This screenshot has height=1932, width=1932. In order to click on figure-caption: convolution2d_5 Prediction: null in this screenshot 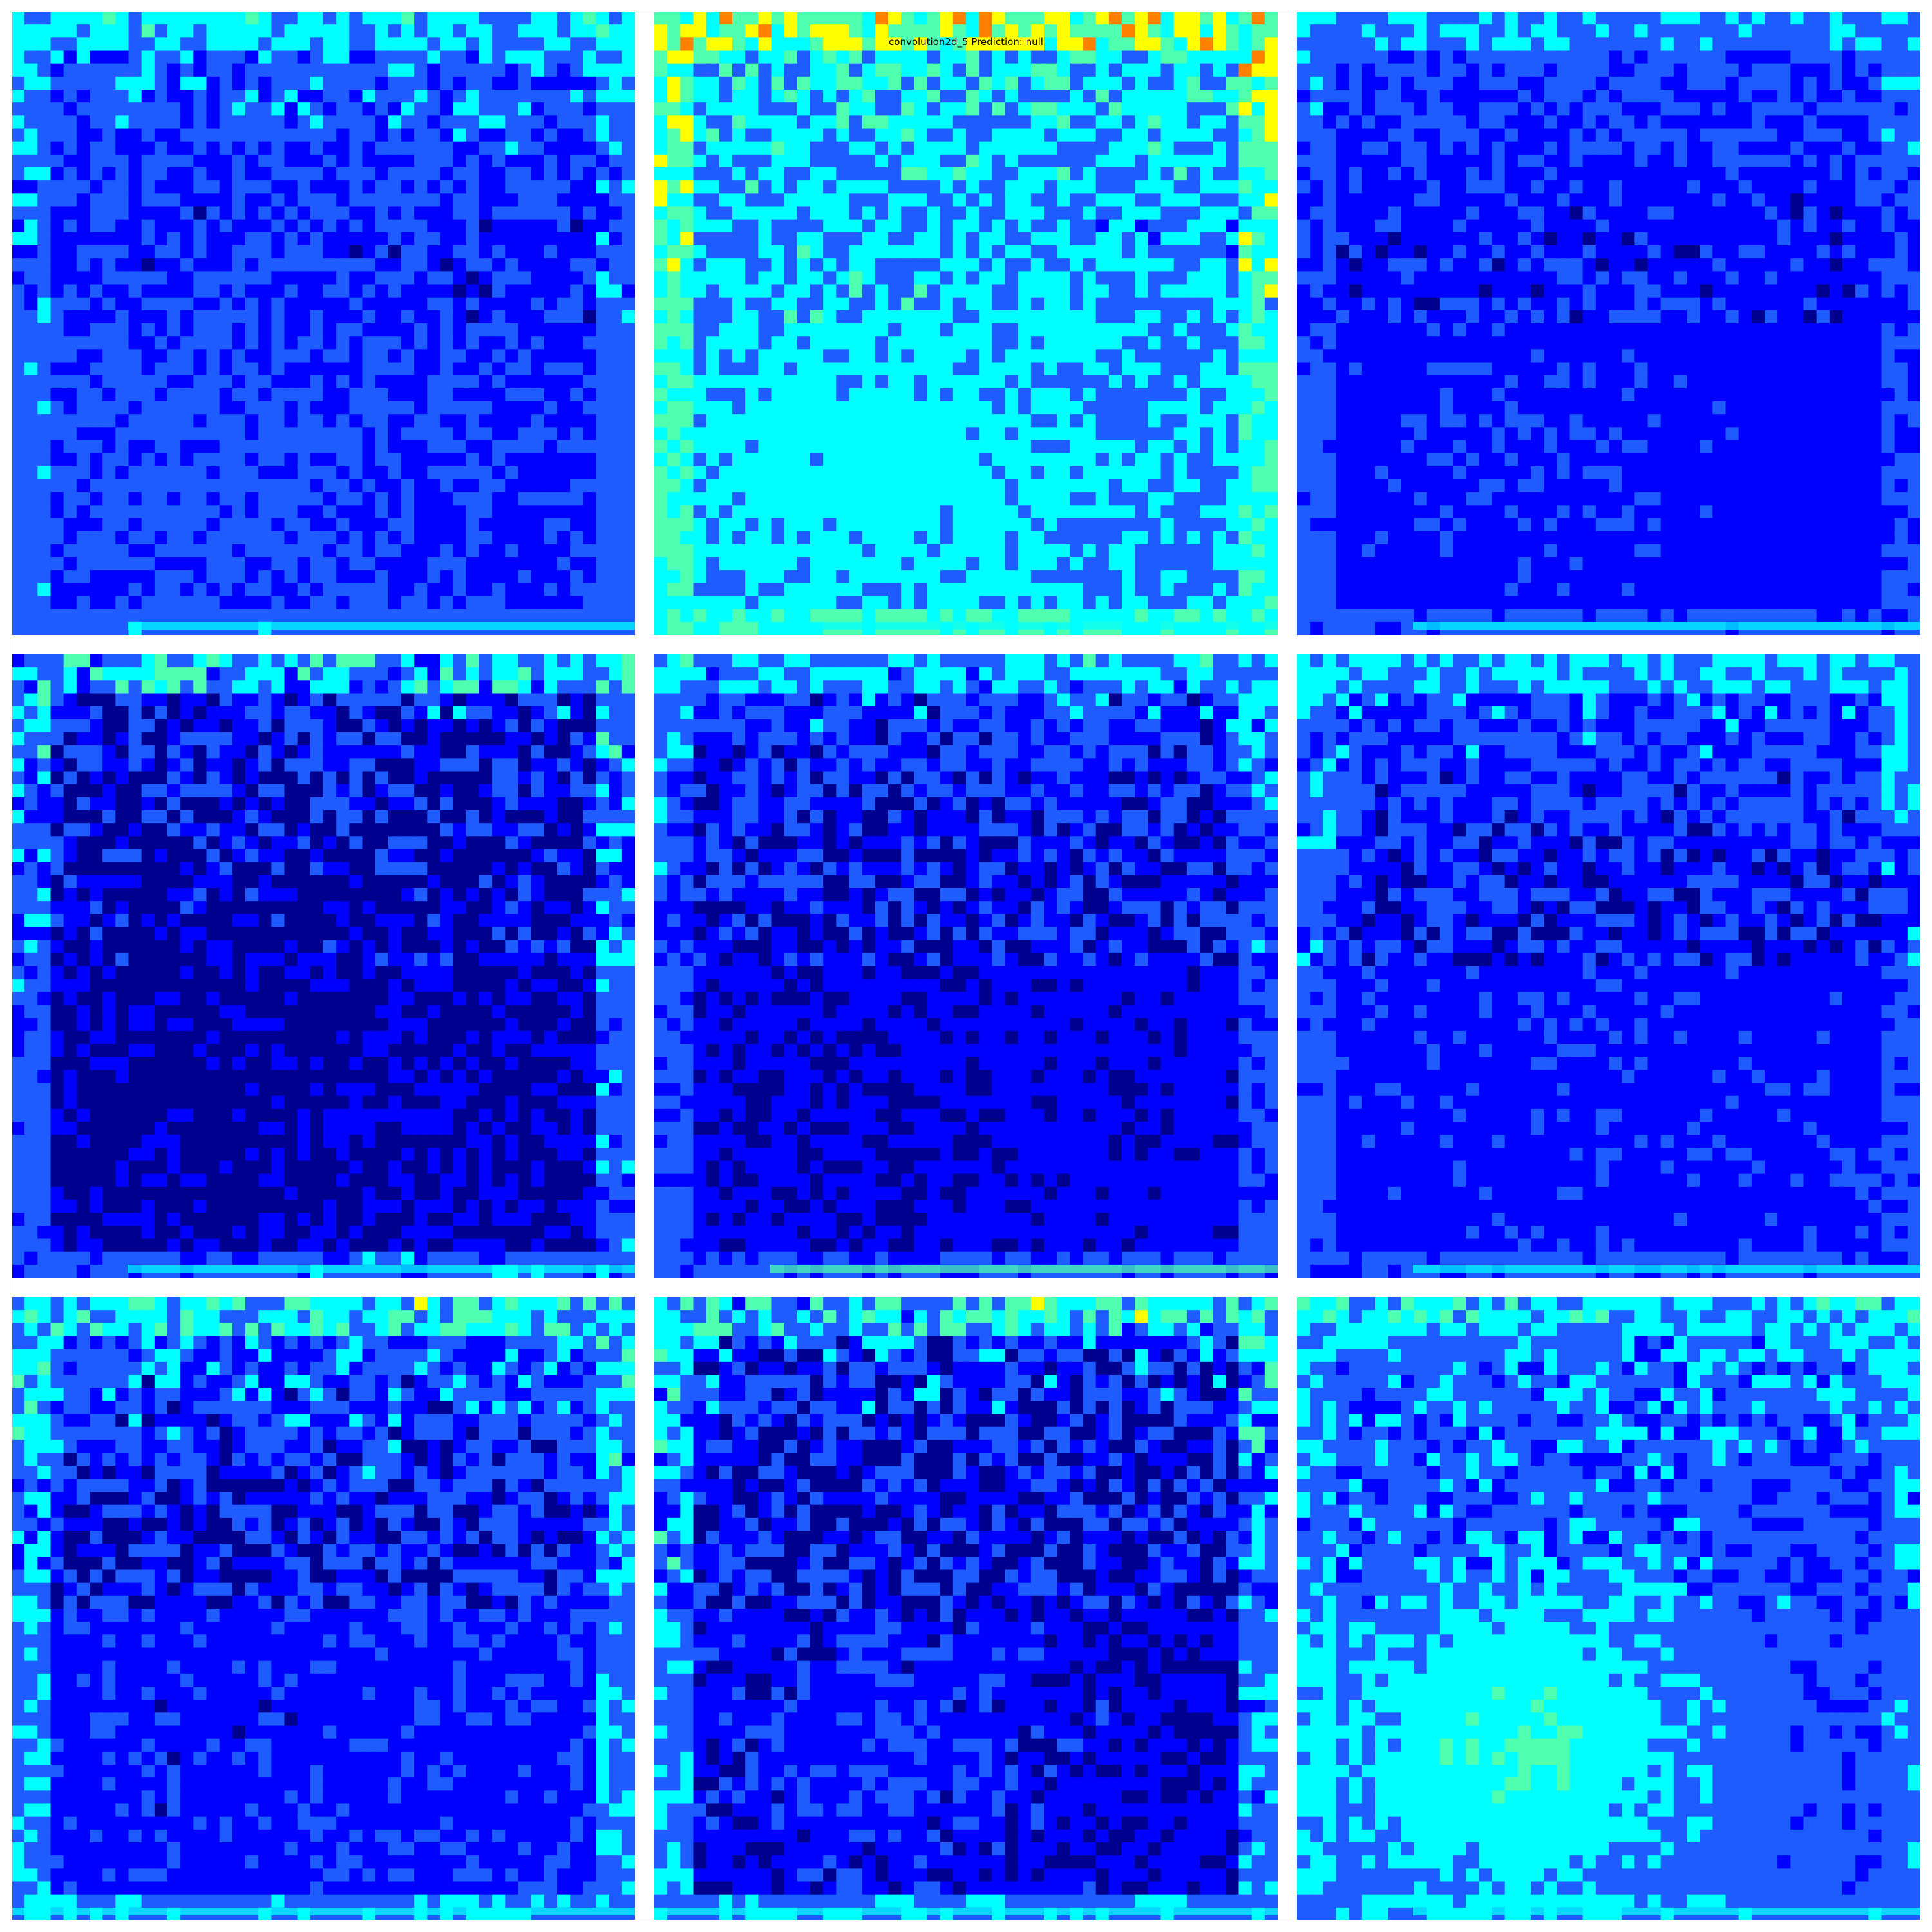, I will do `click(966, 42)`.